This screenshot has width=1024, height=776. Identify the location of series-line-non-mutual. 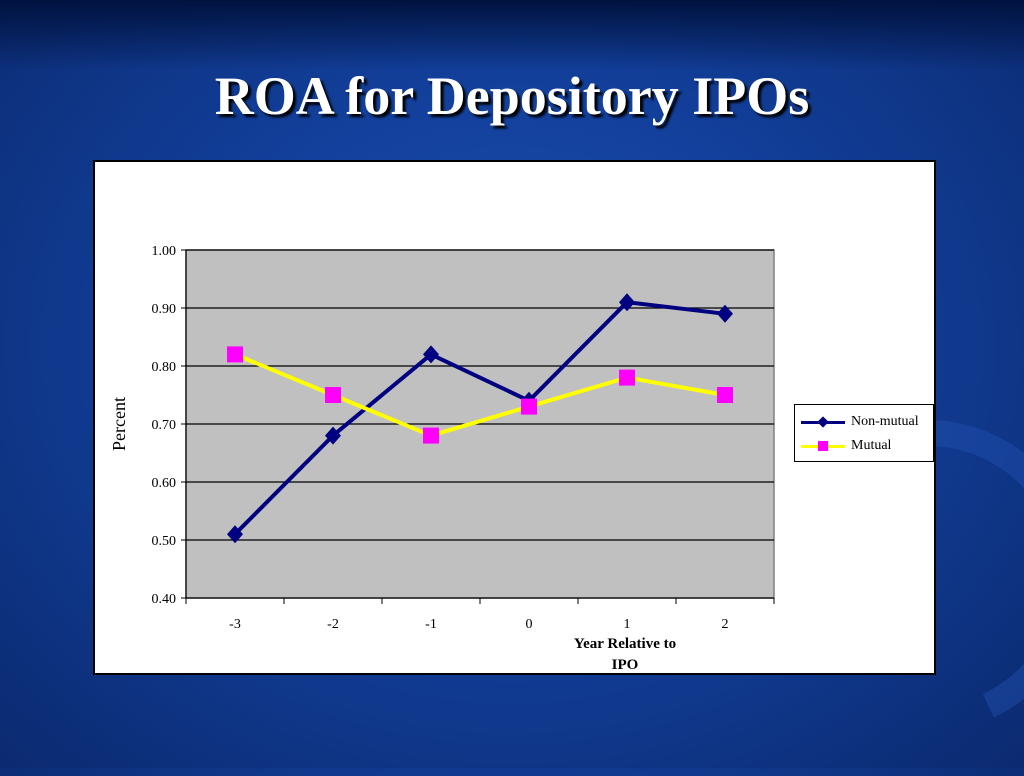
(479, 418).